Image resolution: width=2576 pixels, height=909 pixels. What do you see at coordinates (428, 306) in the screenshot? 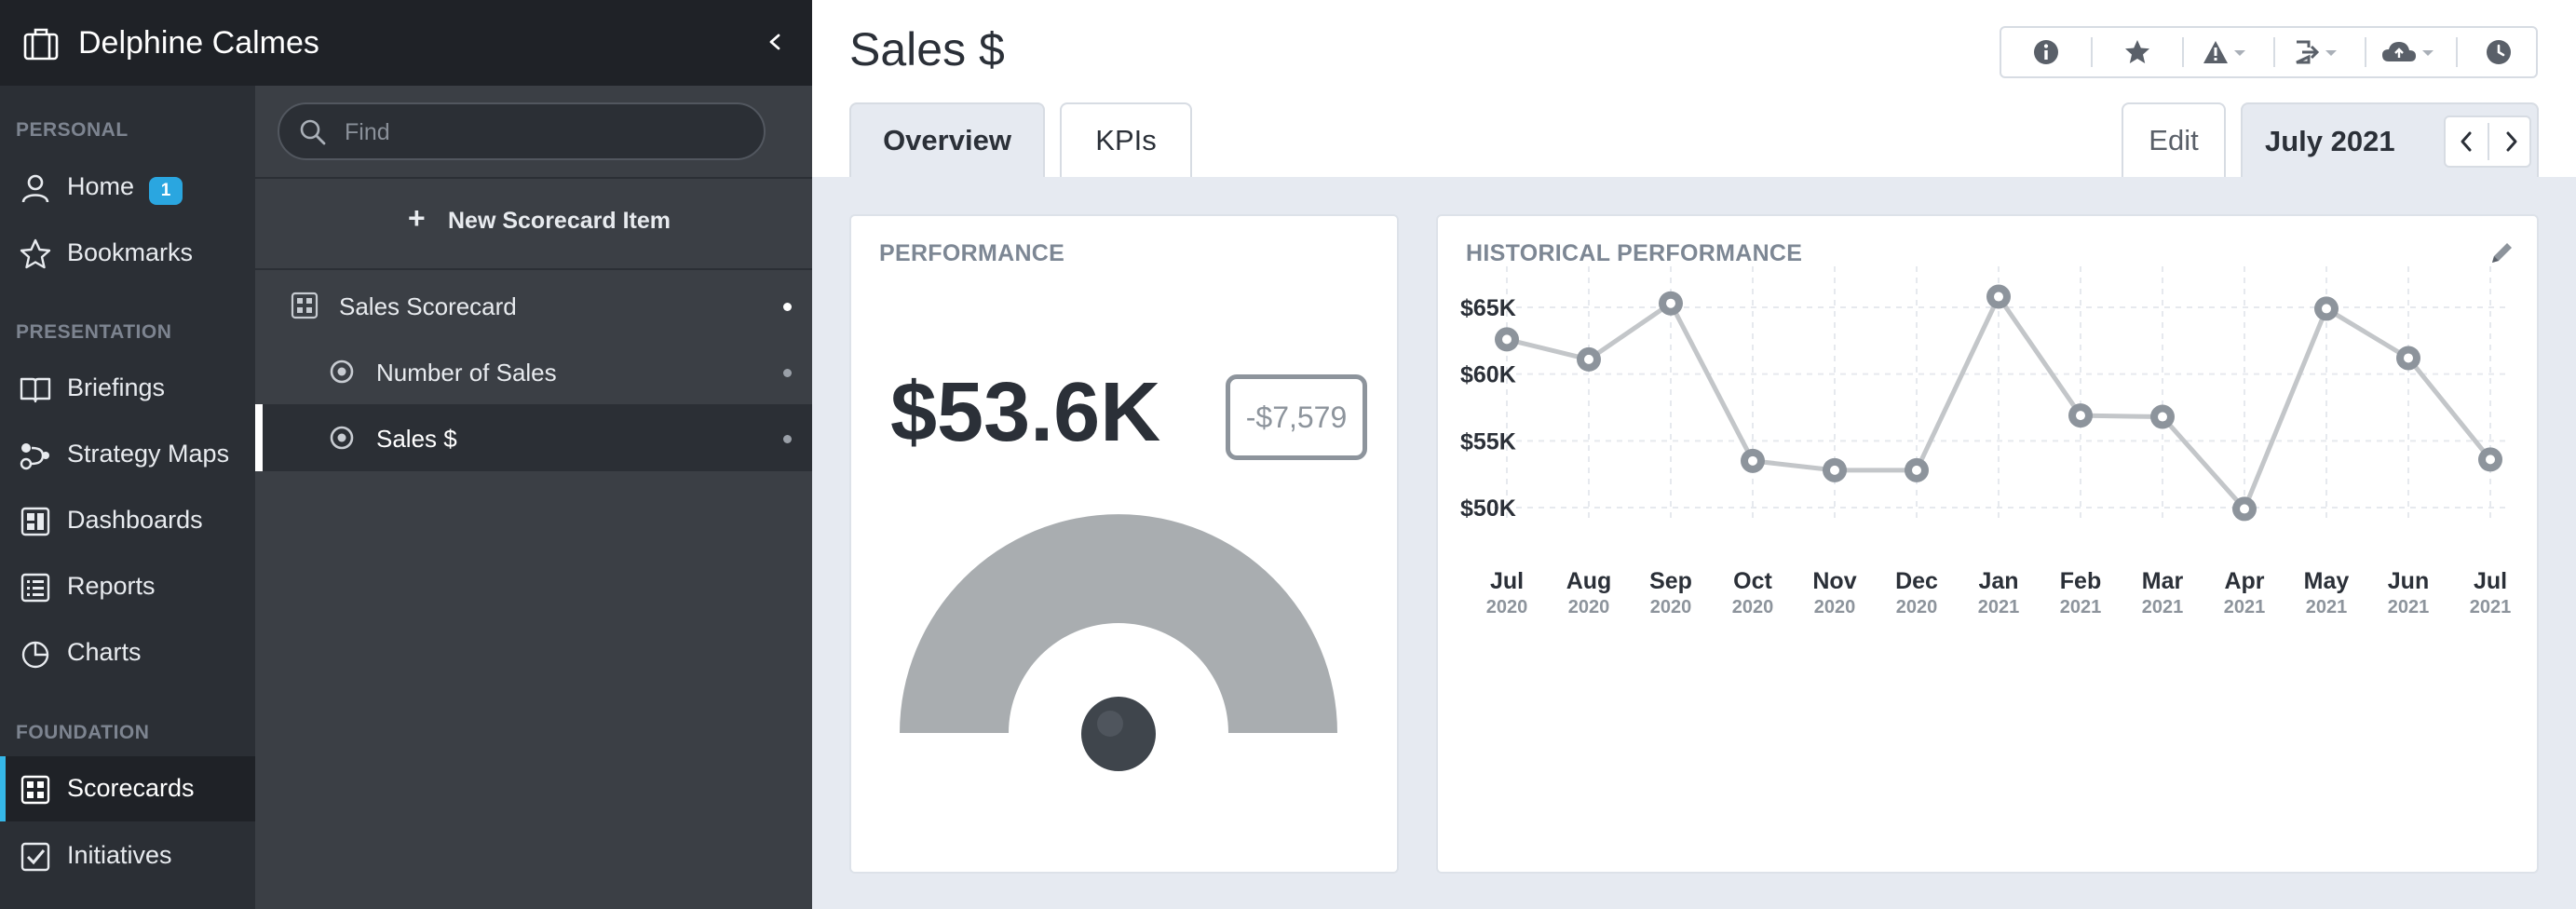
I see `tree-row-label: Sales Scorecard` at bounding box center [428, 306].